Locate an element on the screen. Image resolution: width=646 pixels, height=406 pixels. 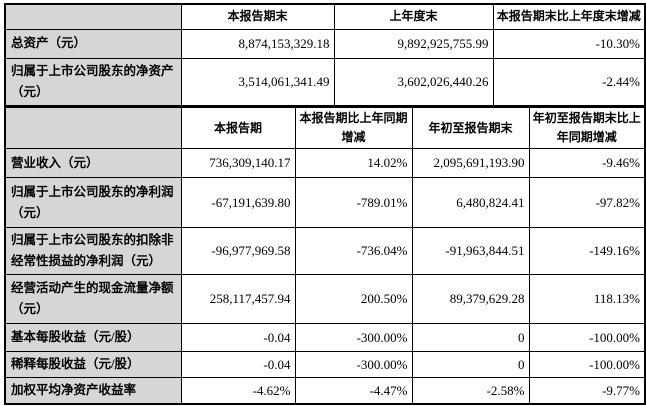
table-row: 基本每股收益（元/股） -0.04 -300.00% 0 -100.00% is located at coordinates (325, 337).